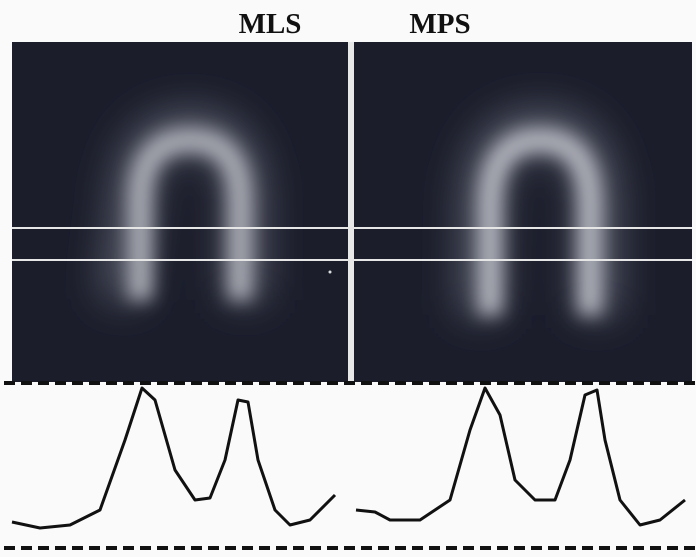 The image size is (696, 557). I want to click on divider, so click(351, 212).